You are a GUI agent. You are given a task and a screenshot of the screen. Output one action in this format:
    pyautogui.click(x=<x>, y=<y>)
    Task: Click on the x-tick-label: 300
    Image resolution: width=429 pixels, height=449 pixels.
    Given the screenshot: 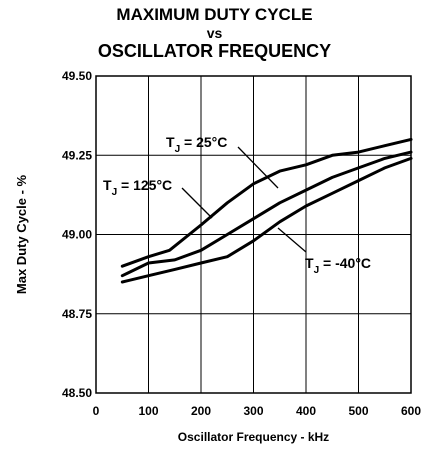 What is the action you would take?
    pyautogui.click(x=253, y=411)
    